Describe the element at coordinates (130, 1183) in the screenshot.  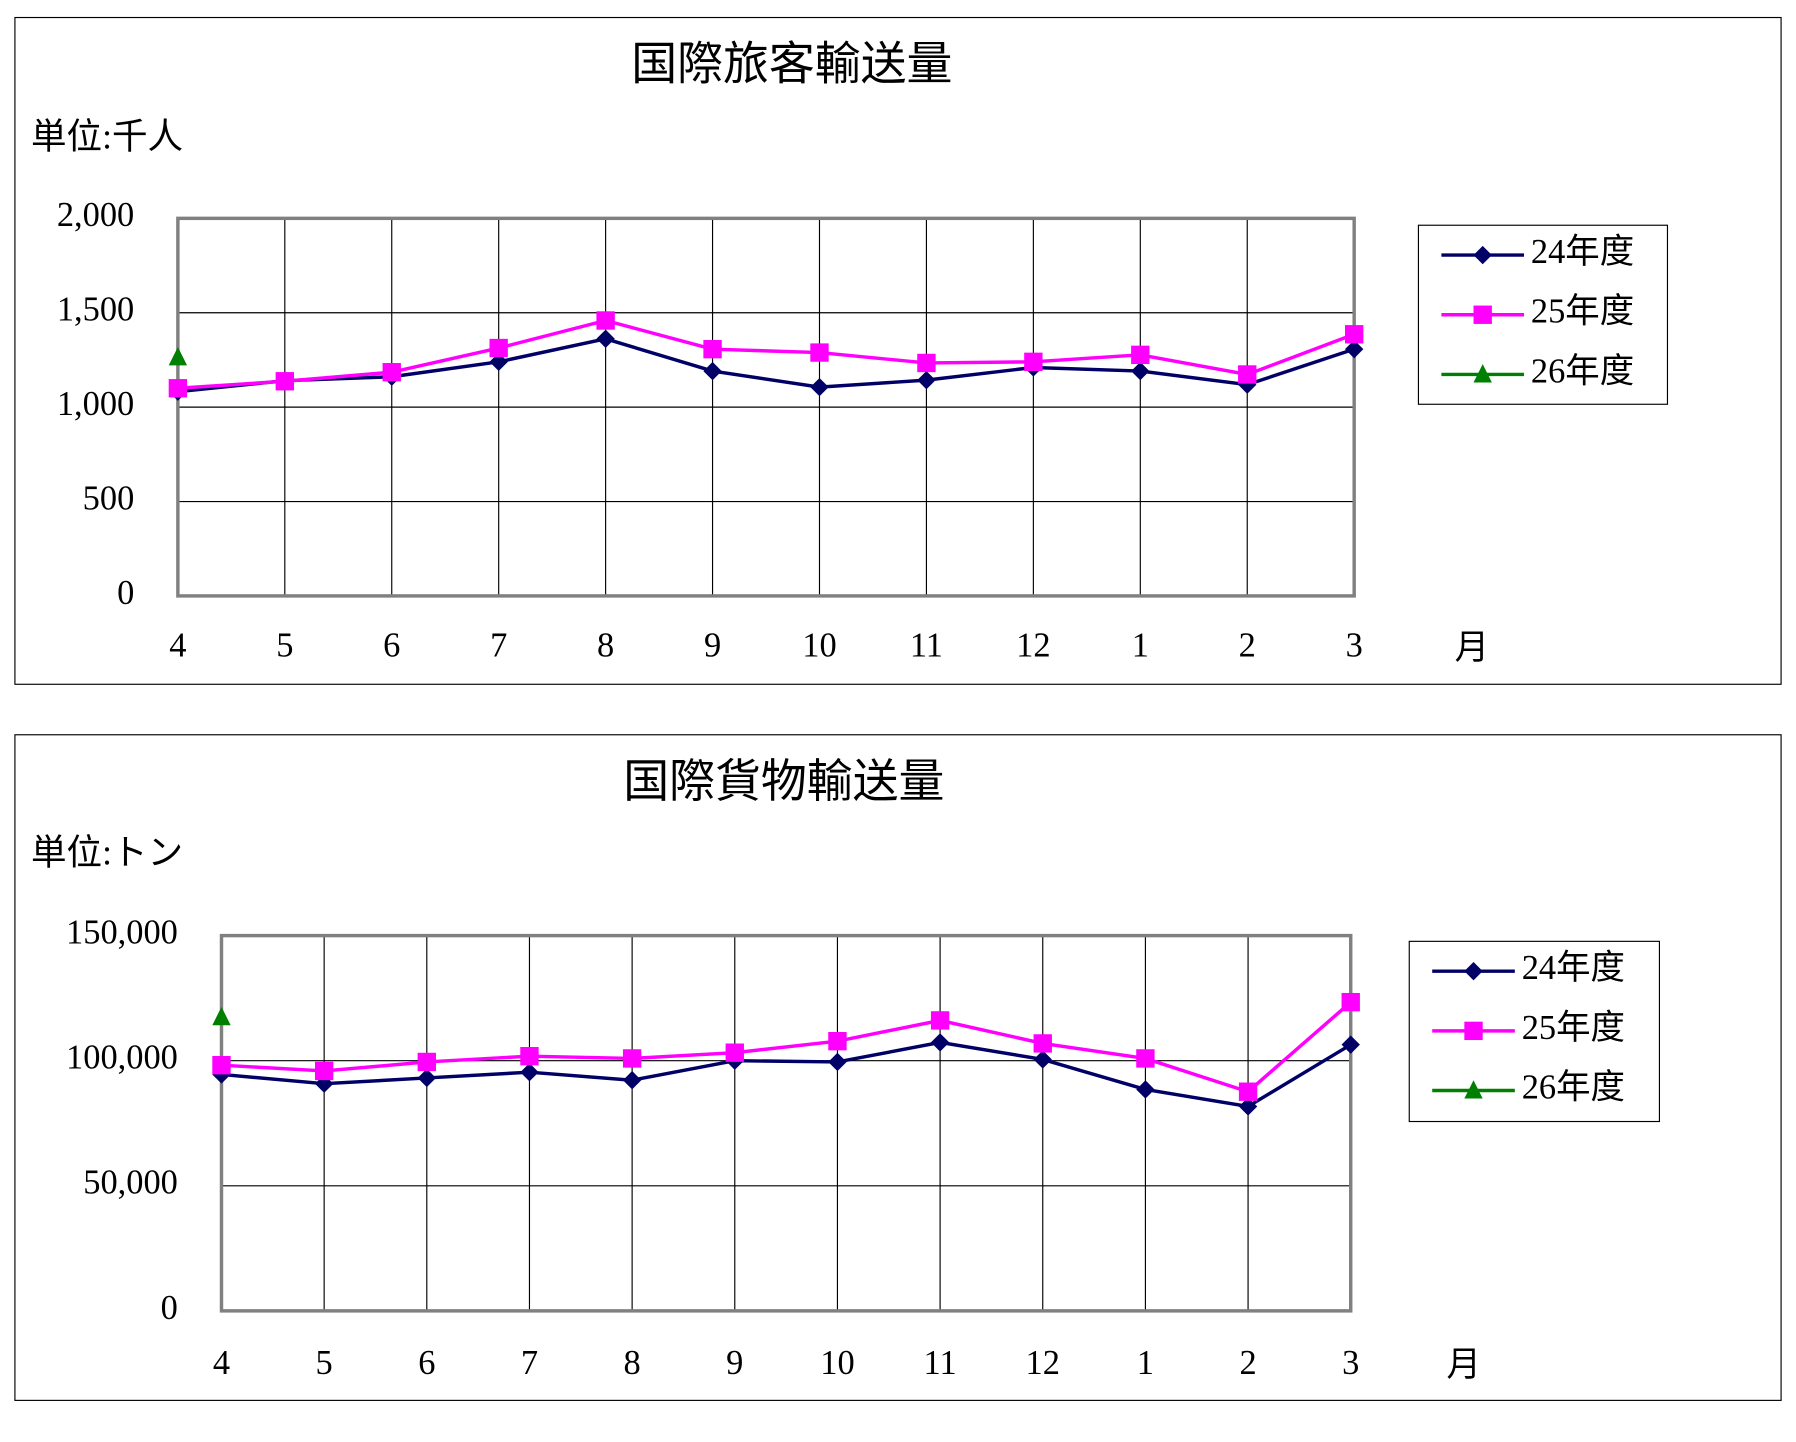
I see `y-tick-label: 50,000` at that location.